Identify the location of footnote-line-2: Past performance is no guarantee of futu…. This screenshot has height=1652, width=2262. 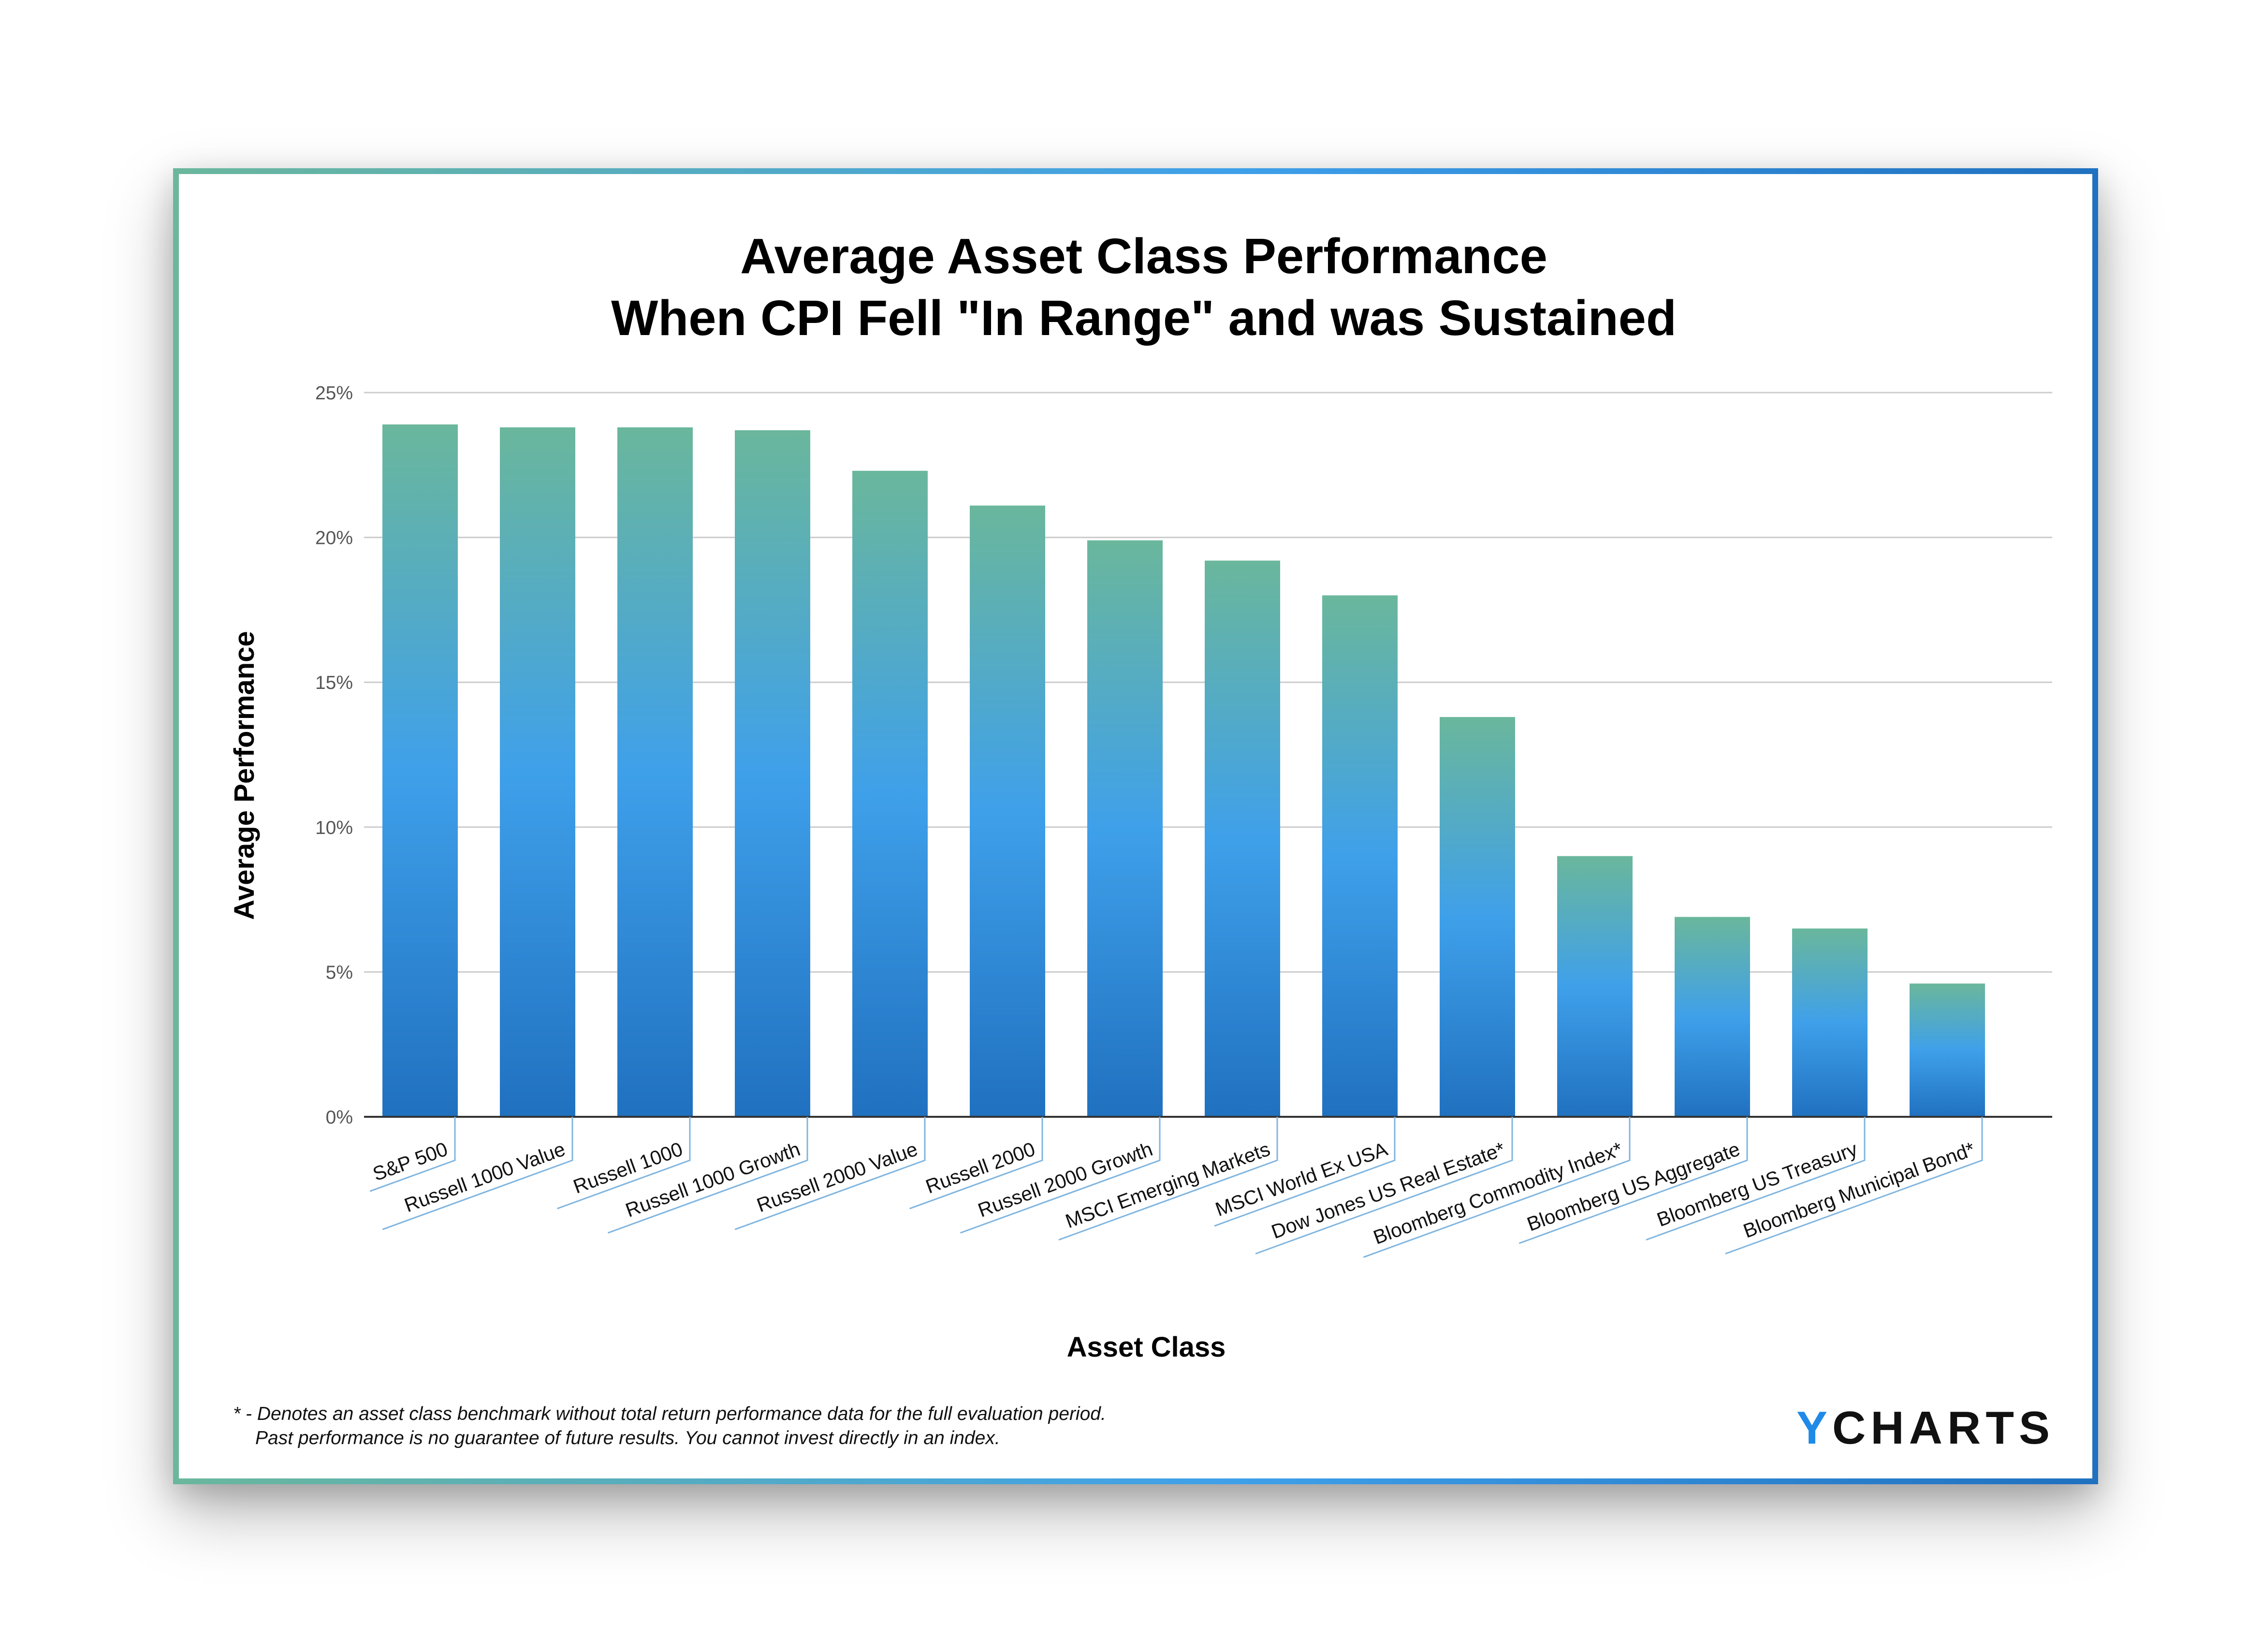
(627, 1438).